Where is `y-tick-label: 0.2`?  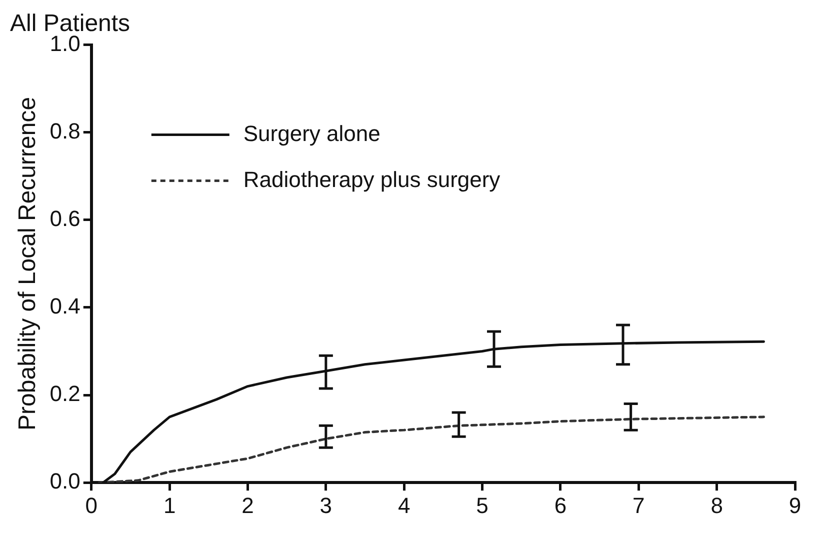 y-tick-label: 0.2 is located at coordinates (65, 393).